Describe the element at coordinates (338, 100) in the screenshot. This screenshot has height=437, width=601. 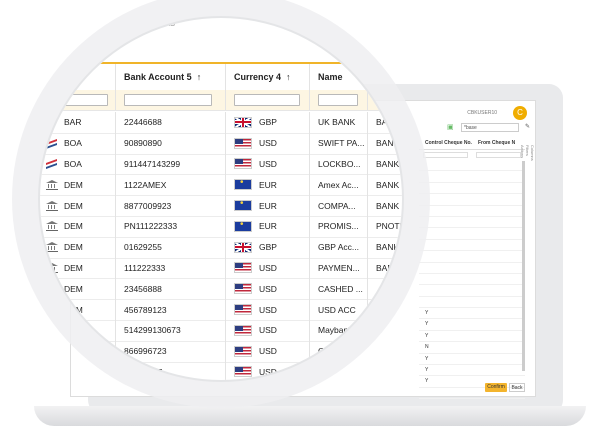
I see `filter-name-input` at that location.